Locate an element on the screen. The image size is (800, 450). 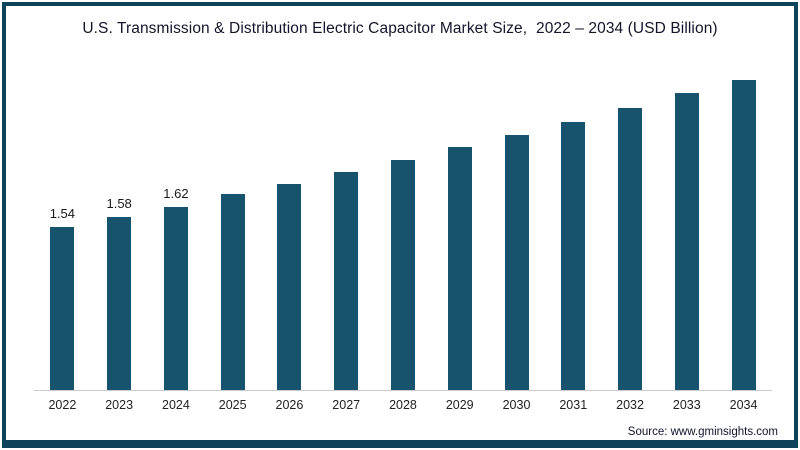
bar-group-2033 is located at coordinates (686, 229).